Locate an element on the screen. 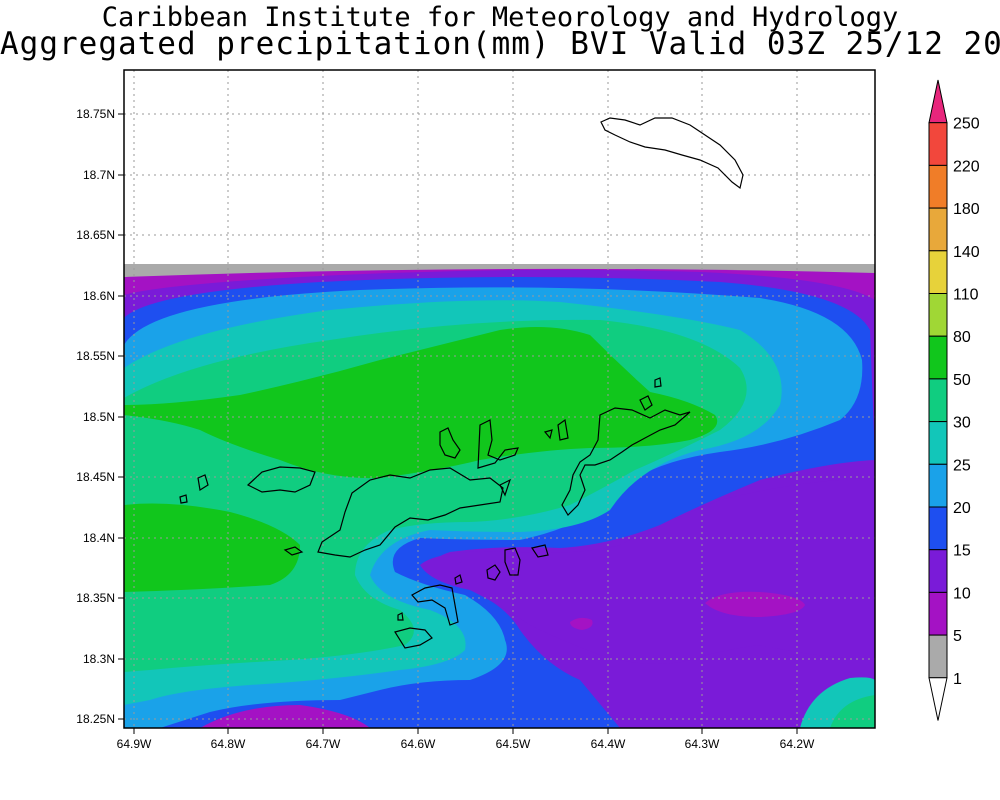 The width and height of the screenshot is (1000, 800). island-little-thatch is located at coordinates (203, 482).